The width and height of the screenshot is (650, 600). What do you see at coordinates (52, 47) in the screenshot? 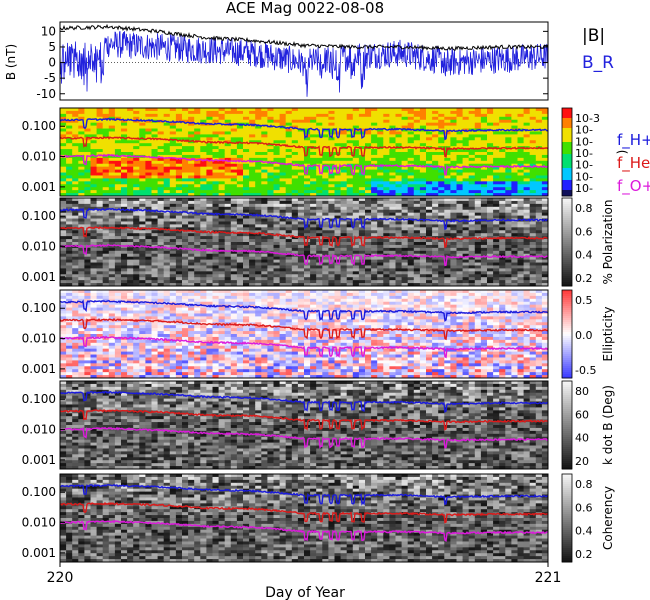
I see `mag-ytick-label: 5` at bounding box center [52, 47].